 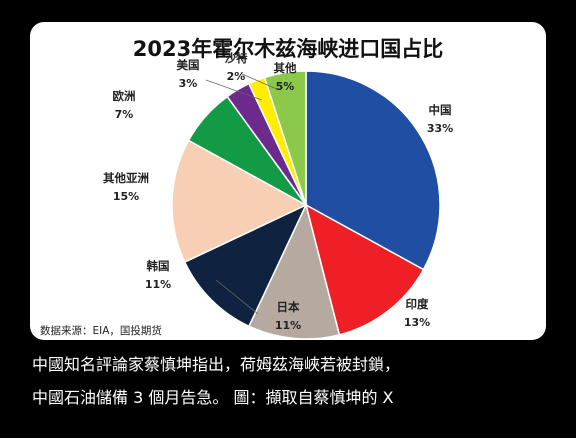 What do you see at coordinates (440, 110) in the screenshot?
I see `slice-name-label: 中国` at bounding box center [440, 110].